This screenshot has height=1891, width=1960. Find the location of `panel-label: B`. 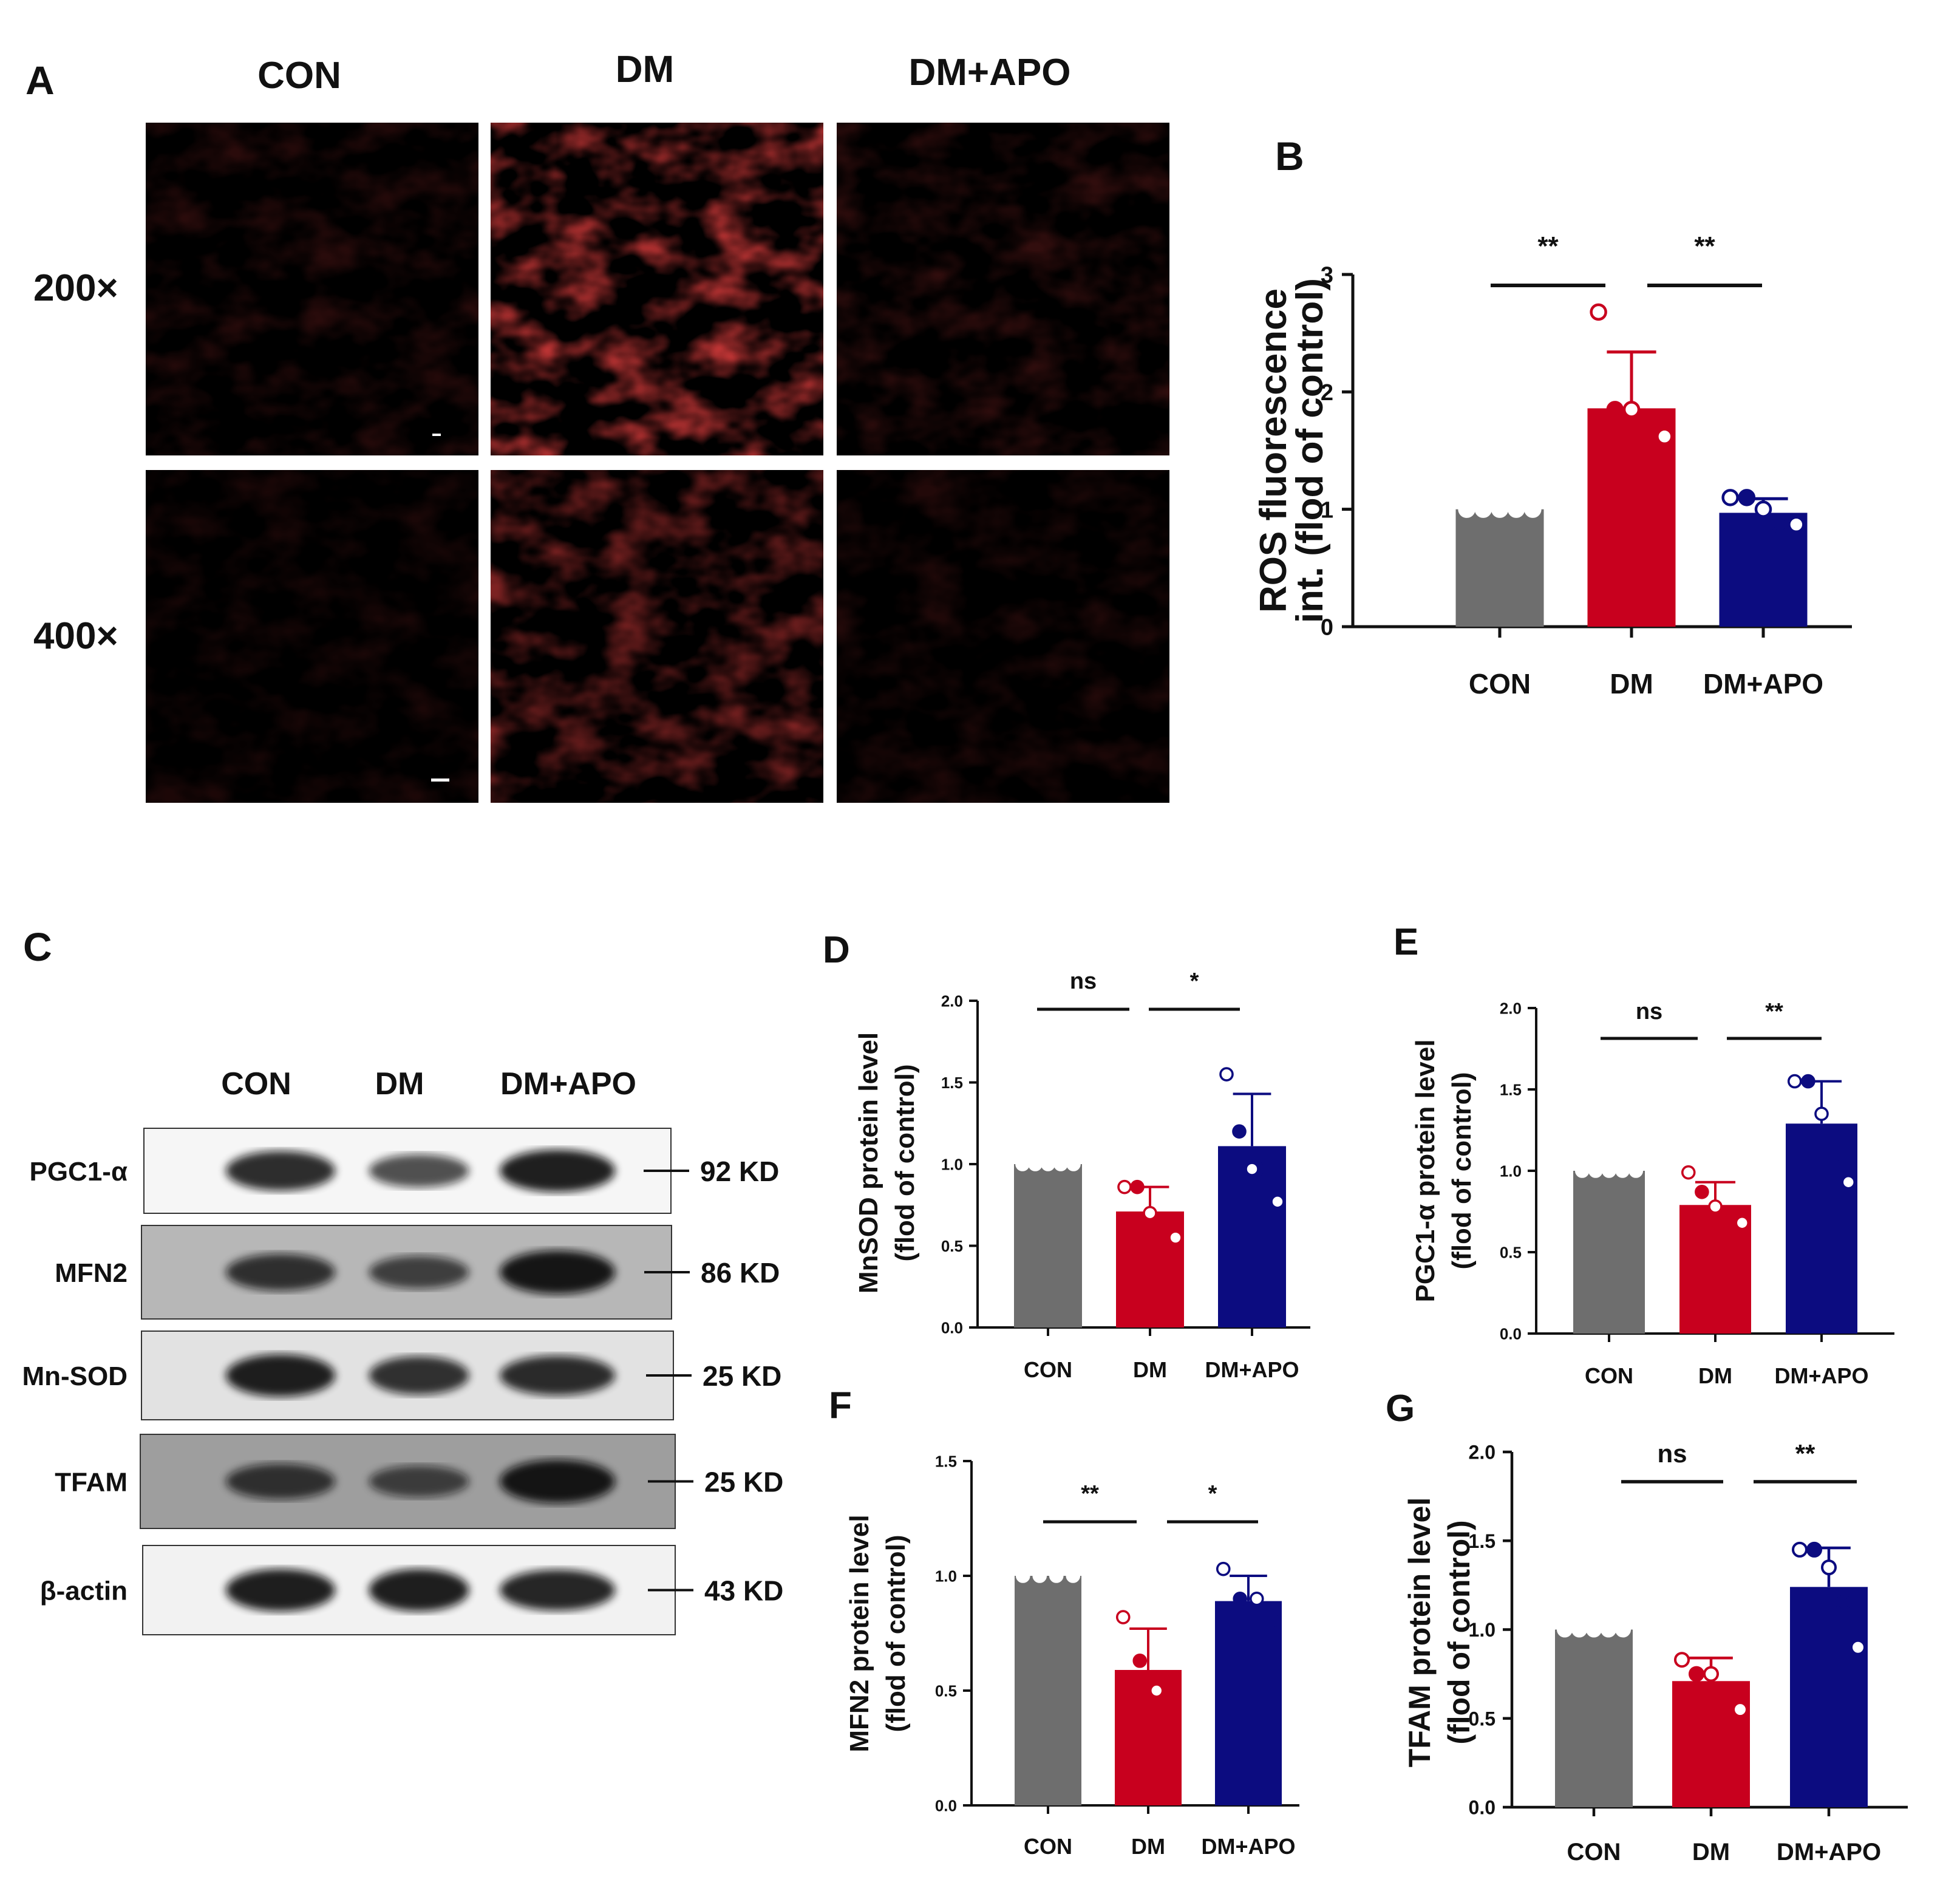

panel-label: B is located at coordinates (1289, 156).